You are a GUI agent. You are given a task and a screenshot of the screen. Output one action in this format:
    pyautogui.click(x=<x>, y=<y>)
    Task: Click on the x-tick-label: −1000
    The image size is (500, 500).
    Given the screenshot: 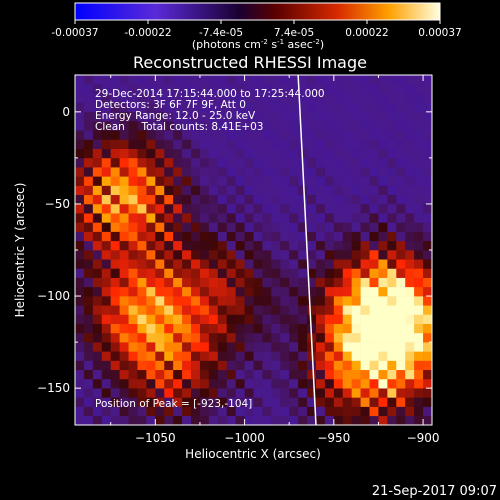 What is the action you would take?
    pyautogui.click(x=244, y=438)
    